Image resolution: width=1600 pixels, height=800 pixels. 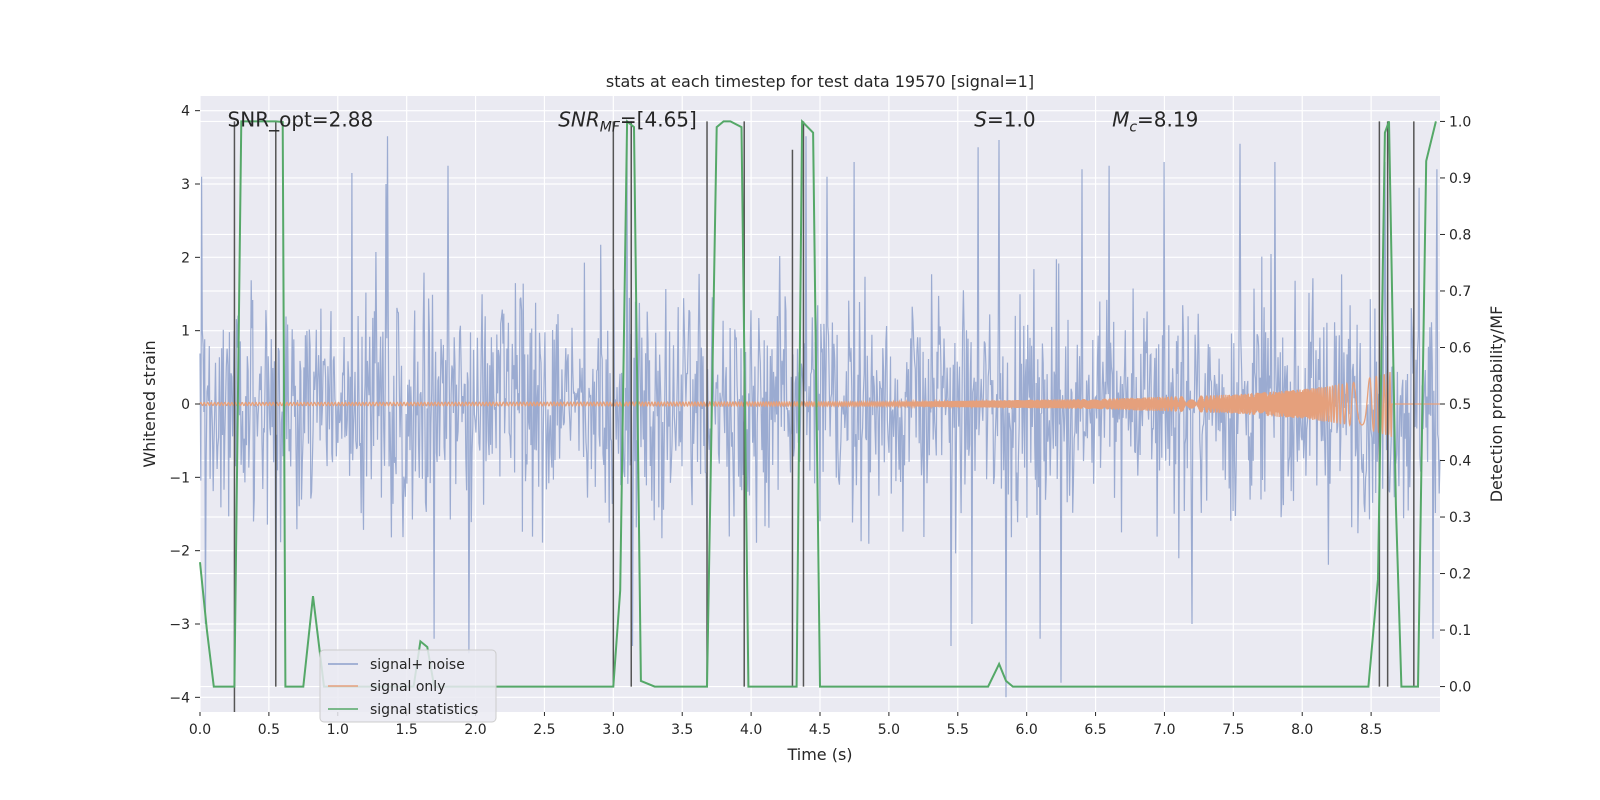 I want to click on legend-label-signal-only: signal only, so click(x=407, y=687).